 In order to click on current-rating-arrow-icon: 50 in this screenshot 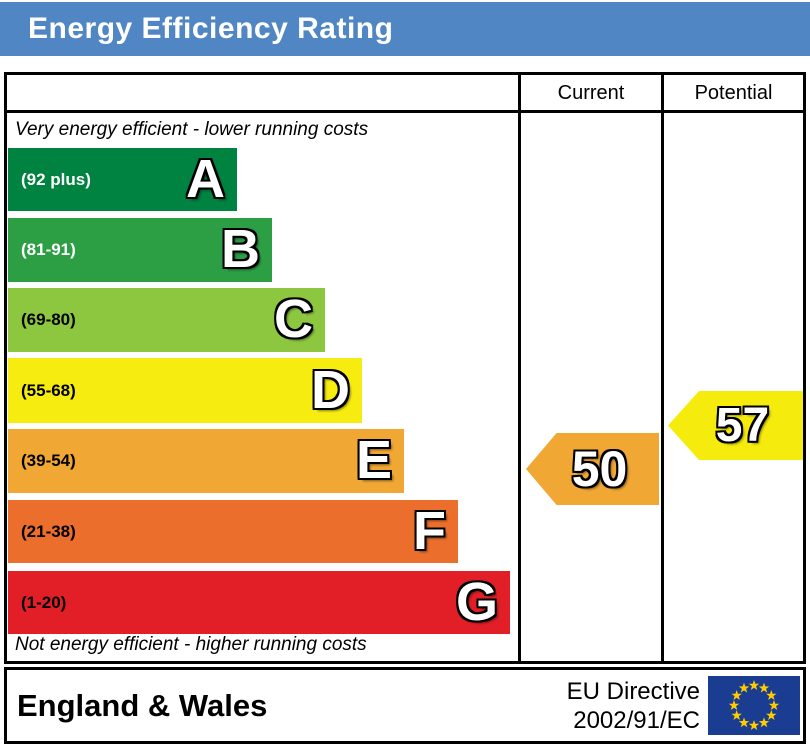, I will do `click(592, 469)`.